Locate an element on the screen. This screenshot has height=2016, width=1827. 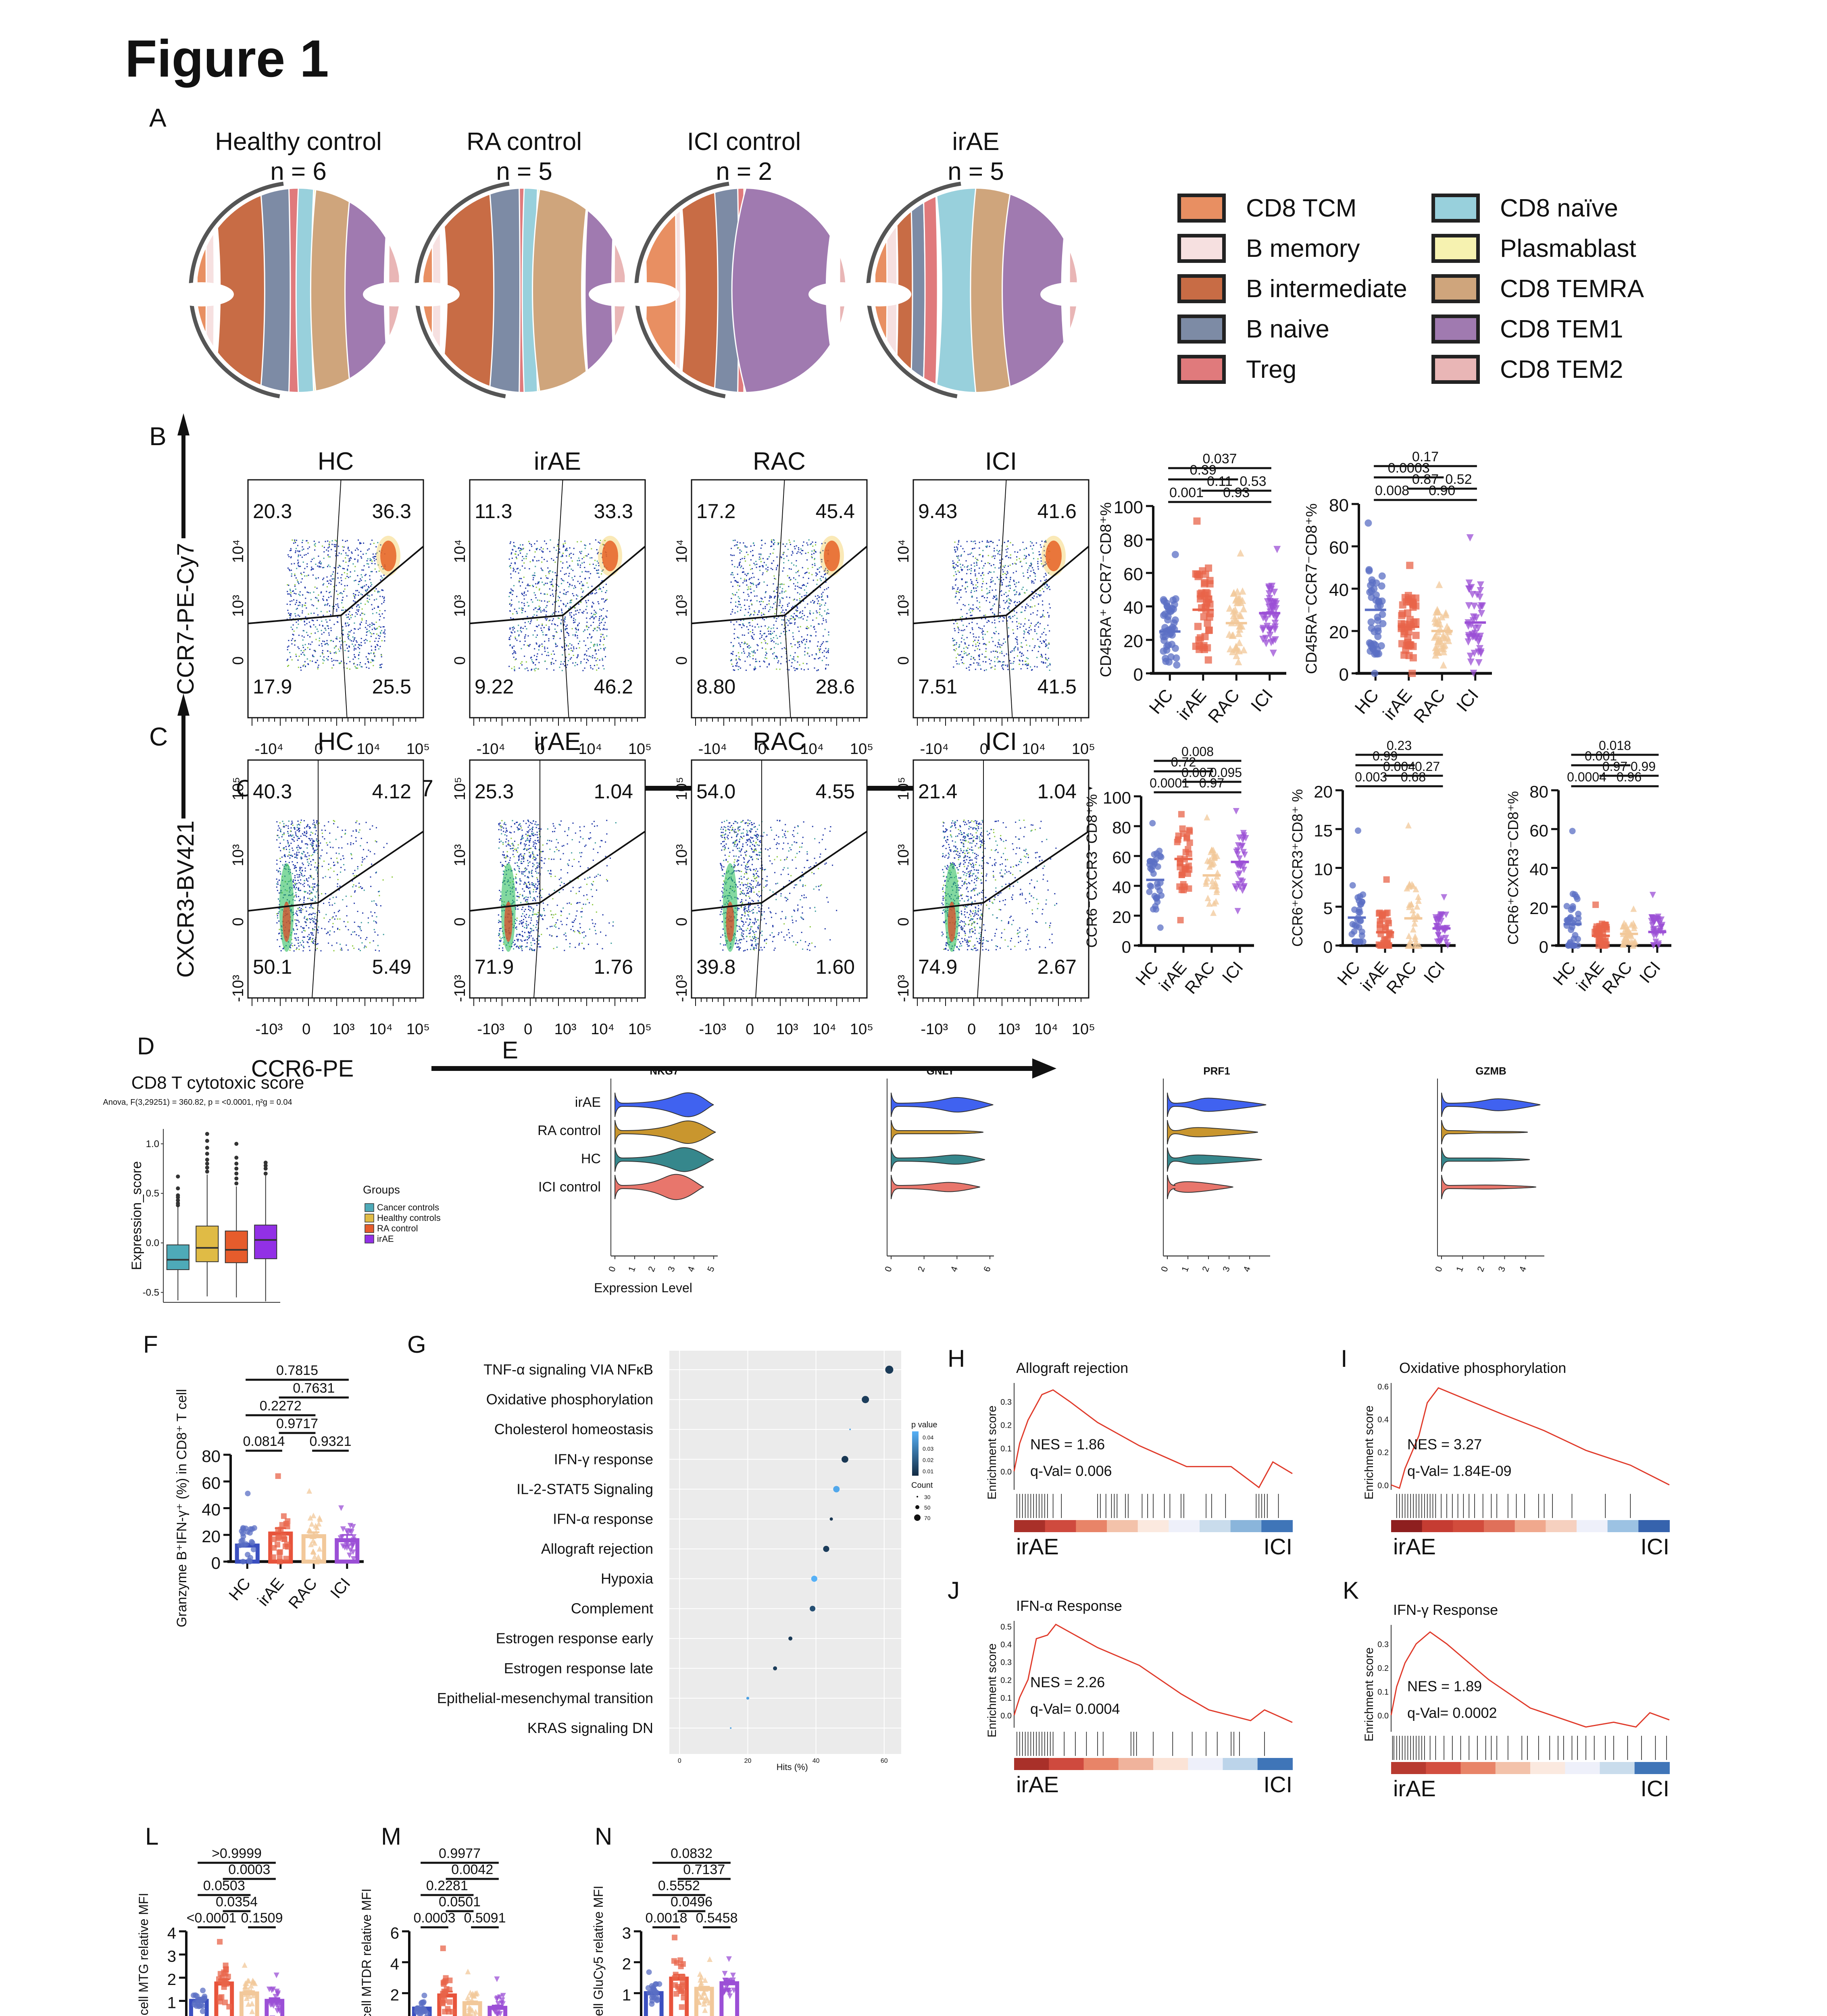
gene-title: PRF1 is located at coordinates (1216, 1071).